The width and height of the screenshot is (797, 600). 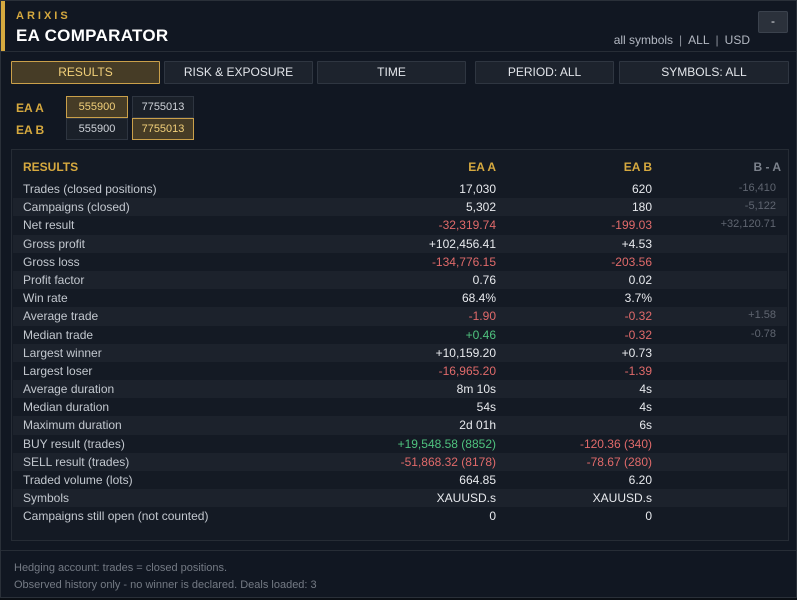 What do you see at coordinates (704, 72) in the screenshot?
I see `tab-symbols: SYMBOLS: ALL` at bounding box center [704, 72].